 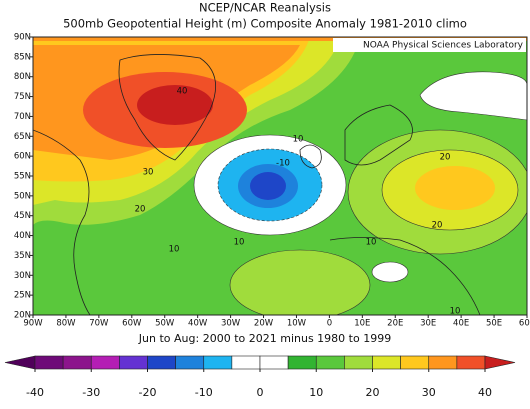 What do you see at coordinates (22, 256) in the screenshot?
I see `y-tick-label: 35N` at bounding box center [22, 256].